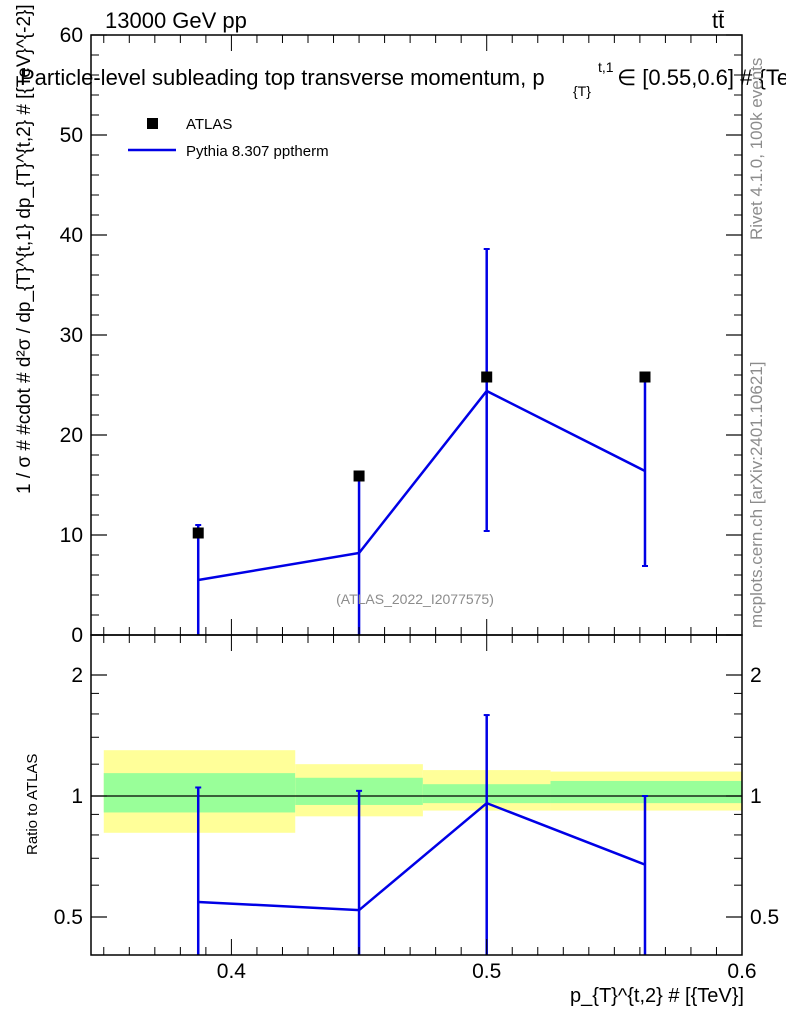  Describe the element at coordinates (176, 20) in the screenshot. I see `energy-label: 13000 GeV pp` at that location.